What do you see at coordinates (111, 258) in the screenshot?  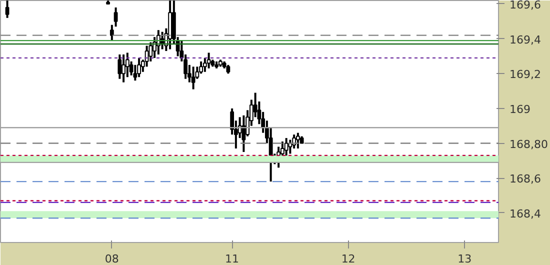 I see `x-tick-label: 08` at bounding box center [111, 258].